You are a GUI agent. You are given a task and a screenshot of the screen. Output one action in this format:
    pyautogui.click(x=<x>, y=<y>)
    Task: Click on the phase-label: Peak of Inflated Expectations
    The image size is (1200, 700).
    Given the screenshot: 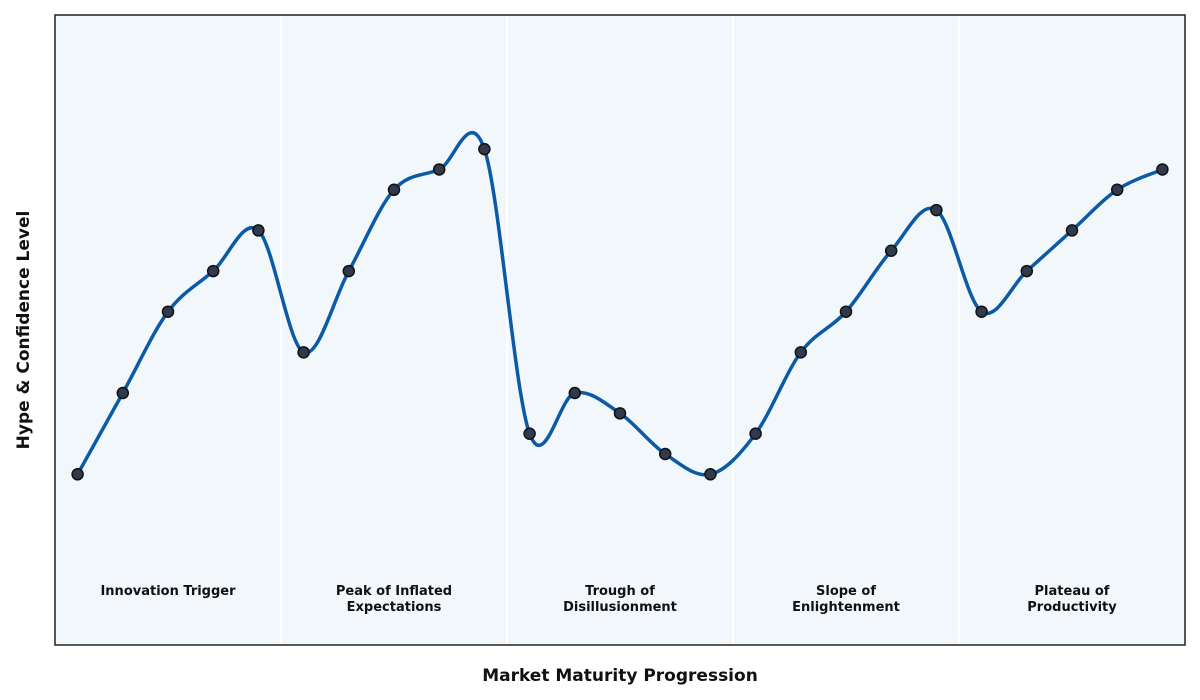 What is the action you would take?
    pyautogui.click(x=394, y=599)
    